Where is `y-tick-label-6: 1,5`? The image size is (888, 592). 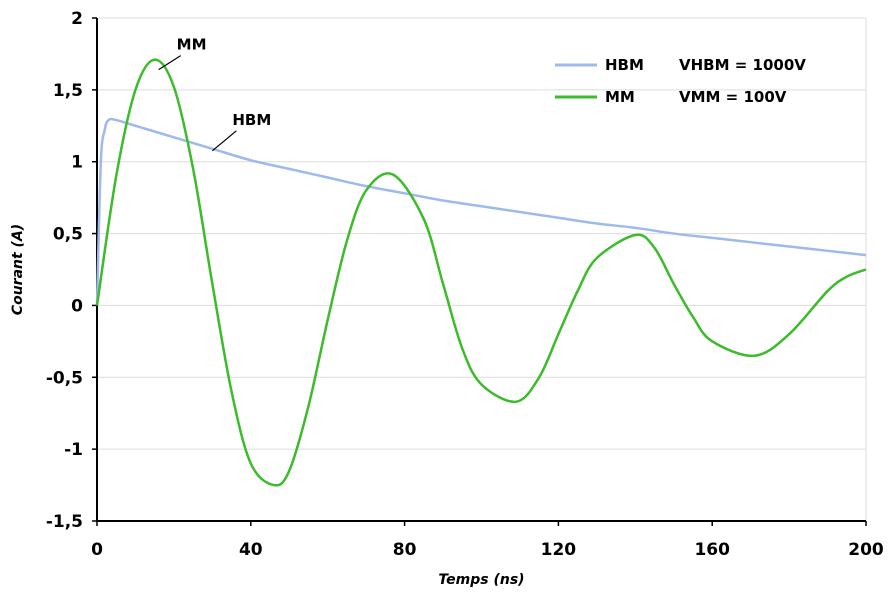 y-tick-label-6: 1,5 is located at coordinates (68, 91).